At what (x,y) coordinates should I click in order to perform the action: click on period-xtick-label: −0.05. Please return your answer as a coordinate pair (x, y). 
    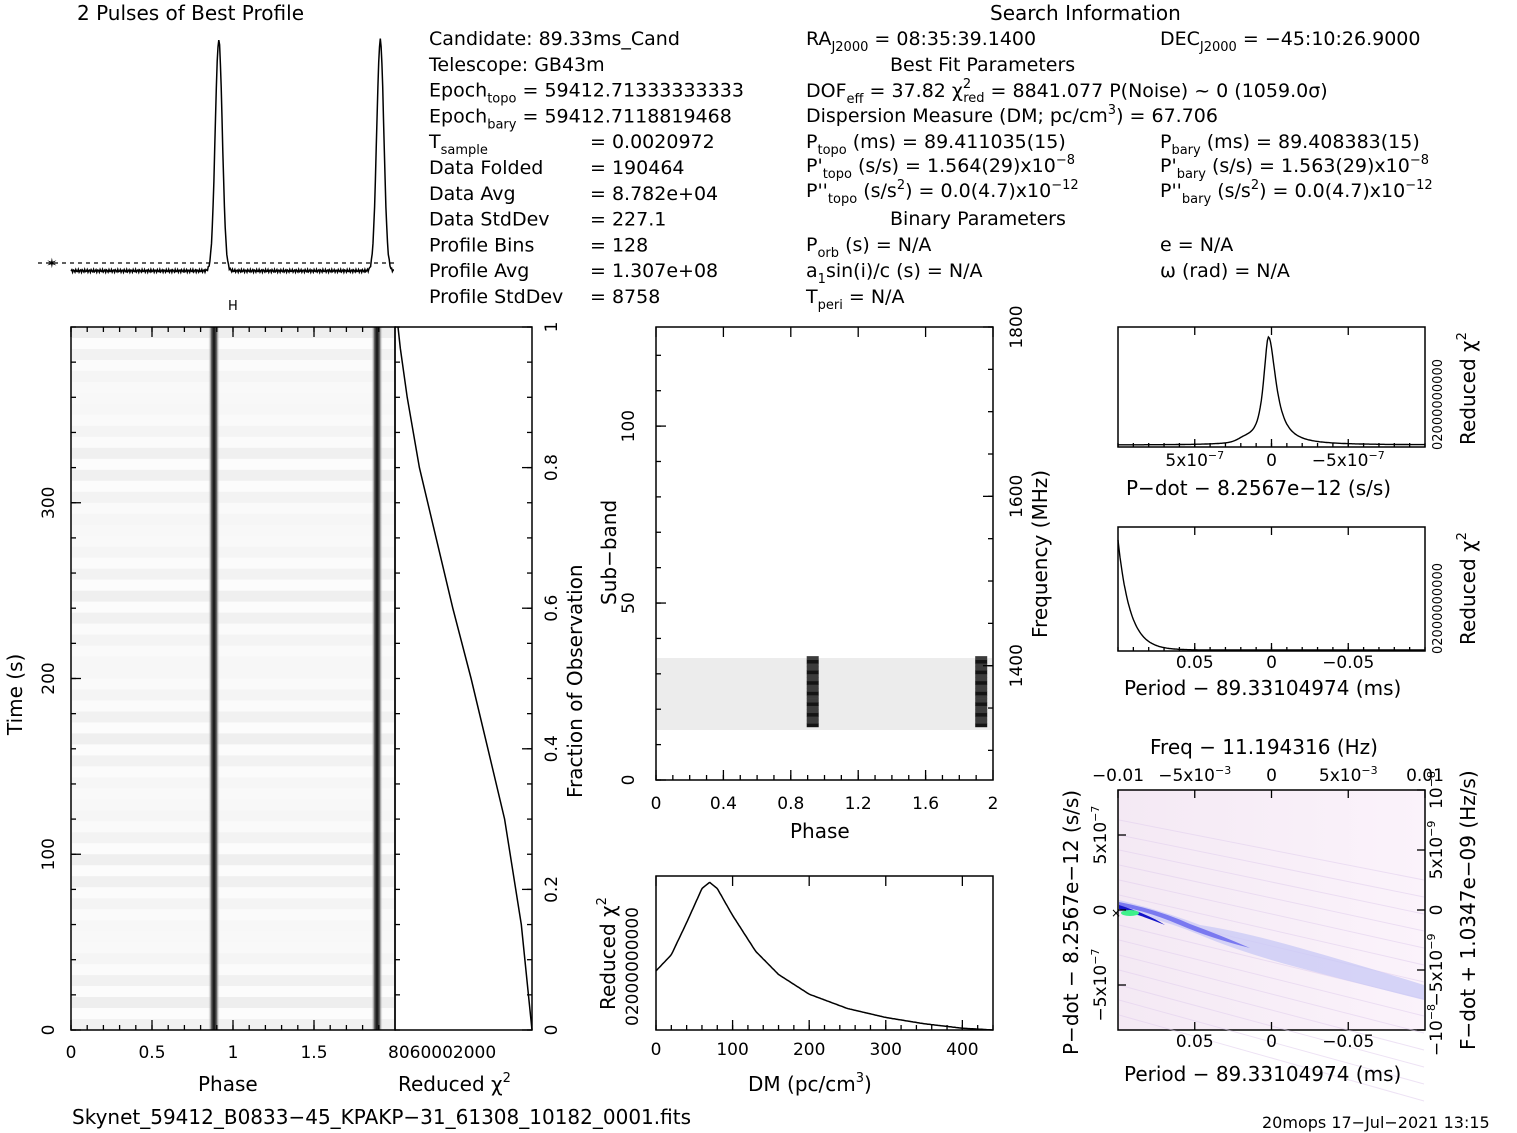
    Looking at the image, I should click on (1348, 663).